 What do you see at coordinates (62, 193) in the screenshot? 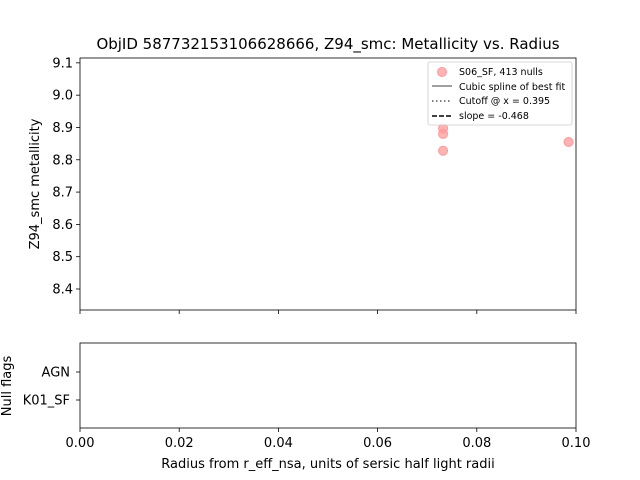
I see `top-y-tick-label: 8.7` at bounding box center [62, 193].